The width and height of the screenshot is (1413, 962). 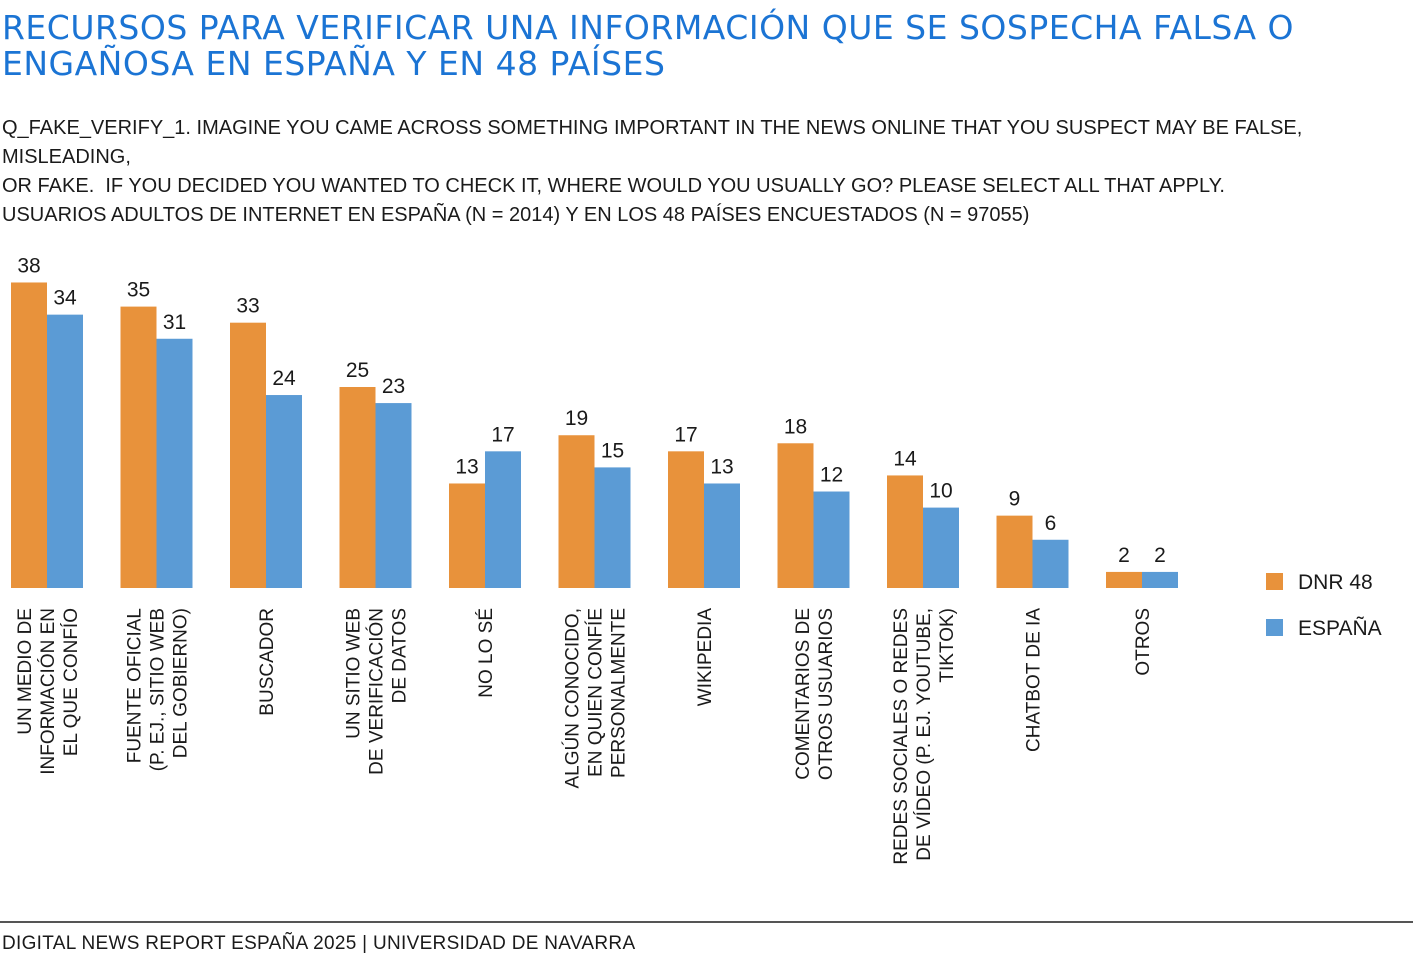 I want to click on category-label-line: OTROS, so click(x=1143, y=642).